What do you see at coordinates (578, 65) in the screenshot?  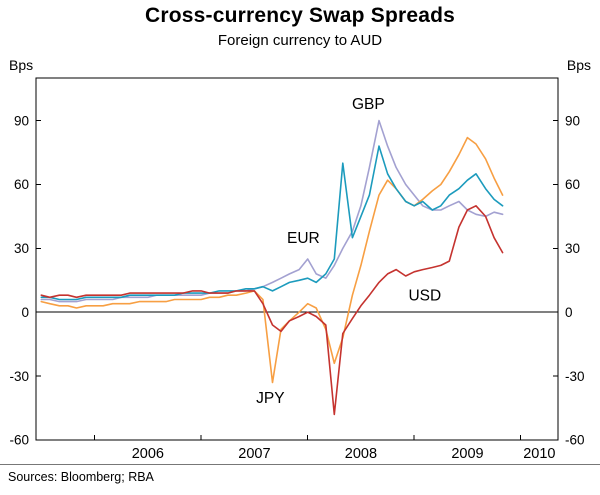 I see `y-axis-unit-right: Bps` at bounding box center [578, 65].